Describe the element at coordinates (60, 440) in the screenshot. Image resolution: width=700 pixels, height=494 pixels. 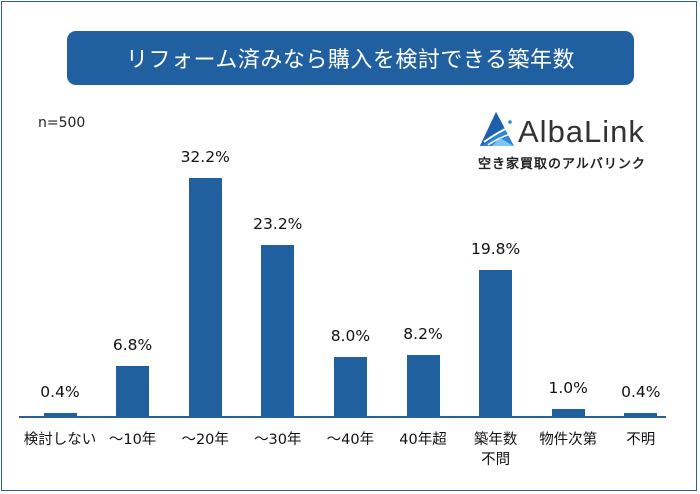
I see `category-label: 検討しない` at that location.